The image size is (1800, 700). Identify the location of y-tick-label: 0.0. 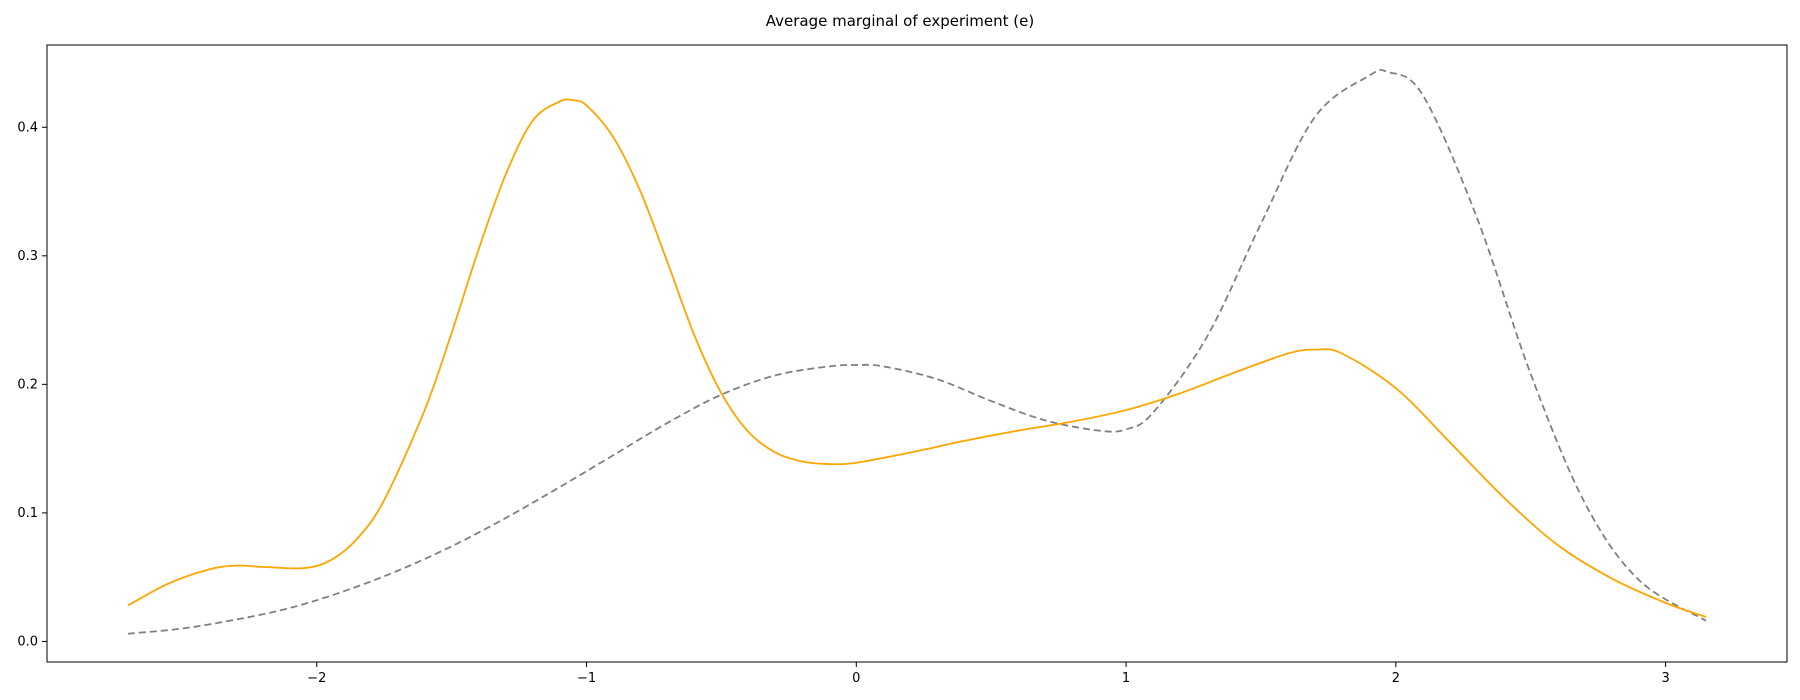
(27, 641).